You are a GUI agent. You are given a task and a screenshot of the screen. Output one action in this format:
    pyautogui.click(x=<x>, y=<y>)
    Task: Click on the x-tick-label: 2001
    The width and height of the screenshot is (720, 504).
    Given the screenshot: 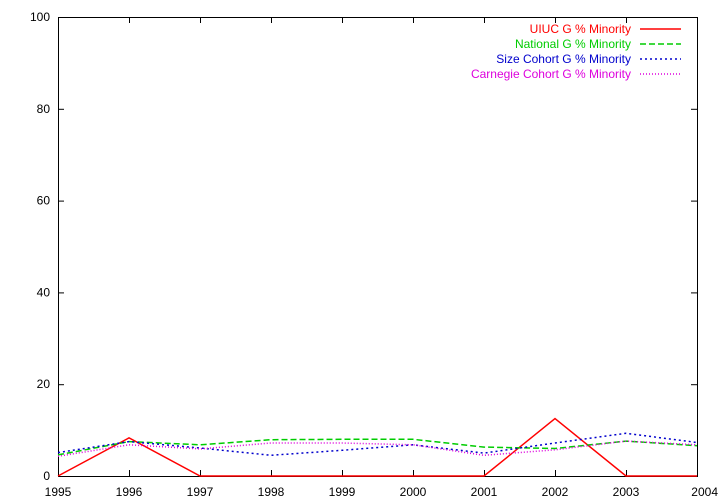 What is the action you would take?
    pyautogui.click(x=484, y=492)
    